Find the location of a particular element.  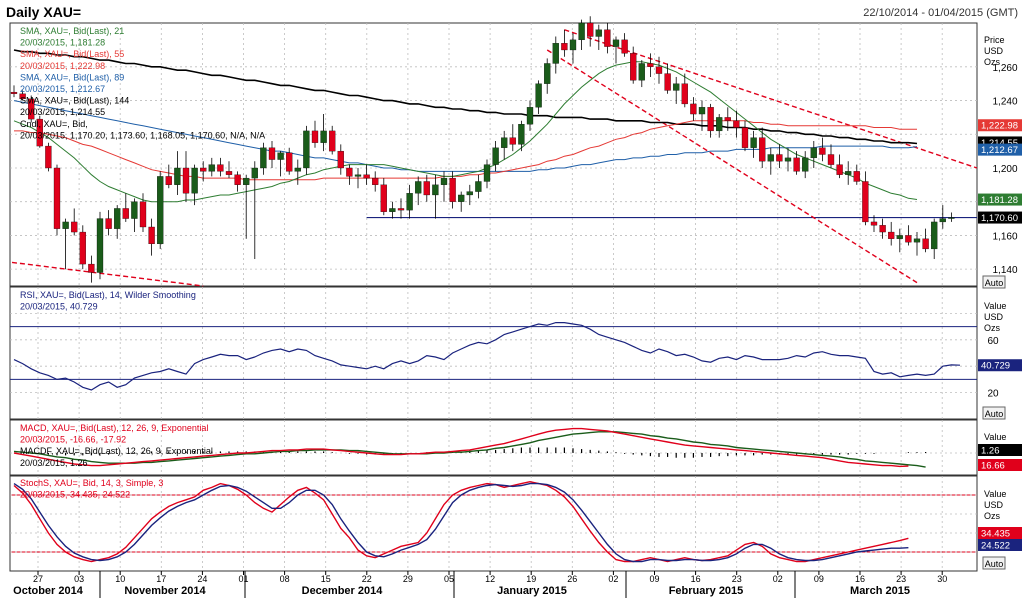

price-axis-title: Price is located at coordinates (994, 40).